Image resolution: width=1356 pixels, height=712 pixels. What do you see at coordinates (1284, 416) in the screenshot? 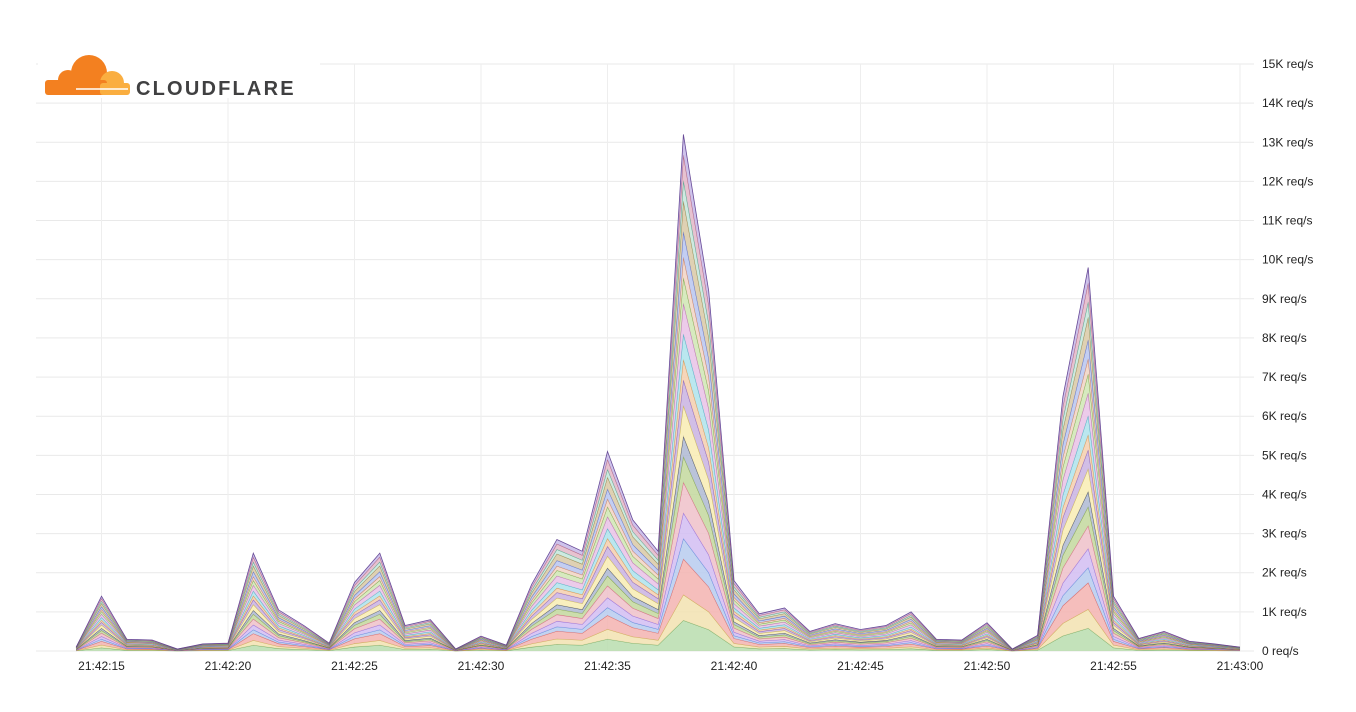
I see `y-tick-label: 6K req/s` at bounding box center [1284, 416].